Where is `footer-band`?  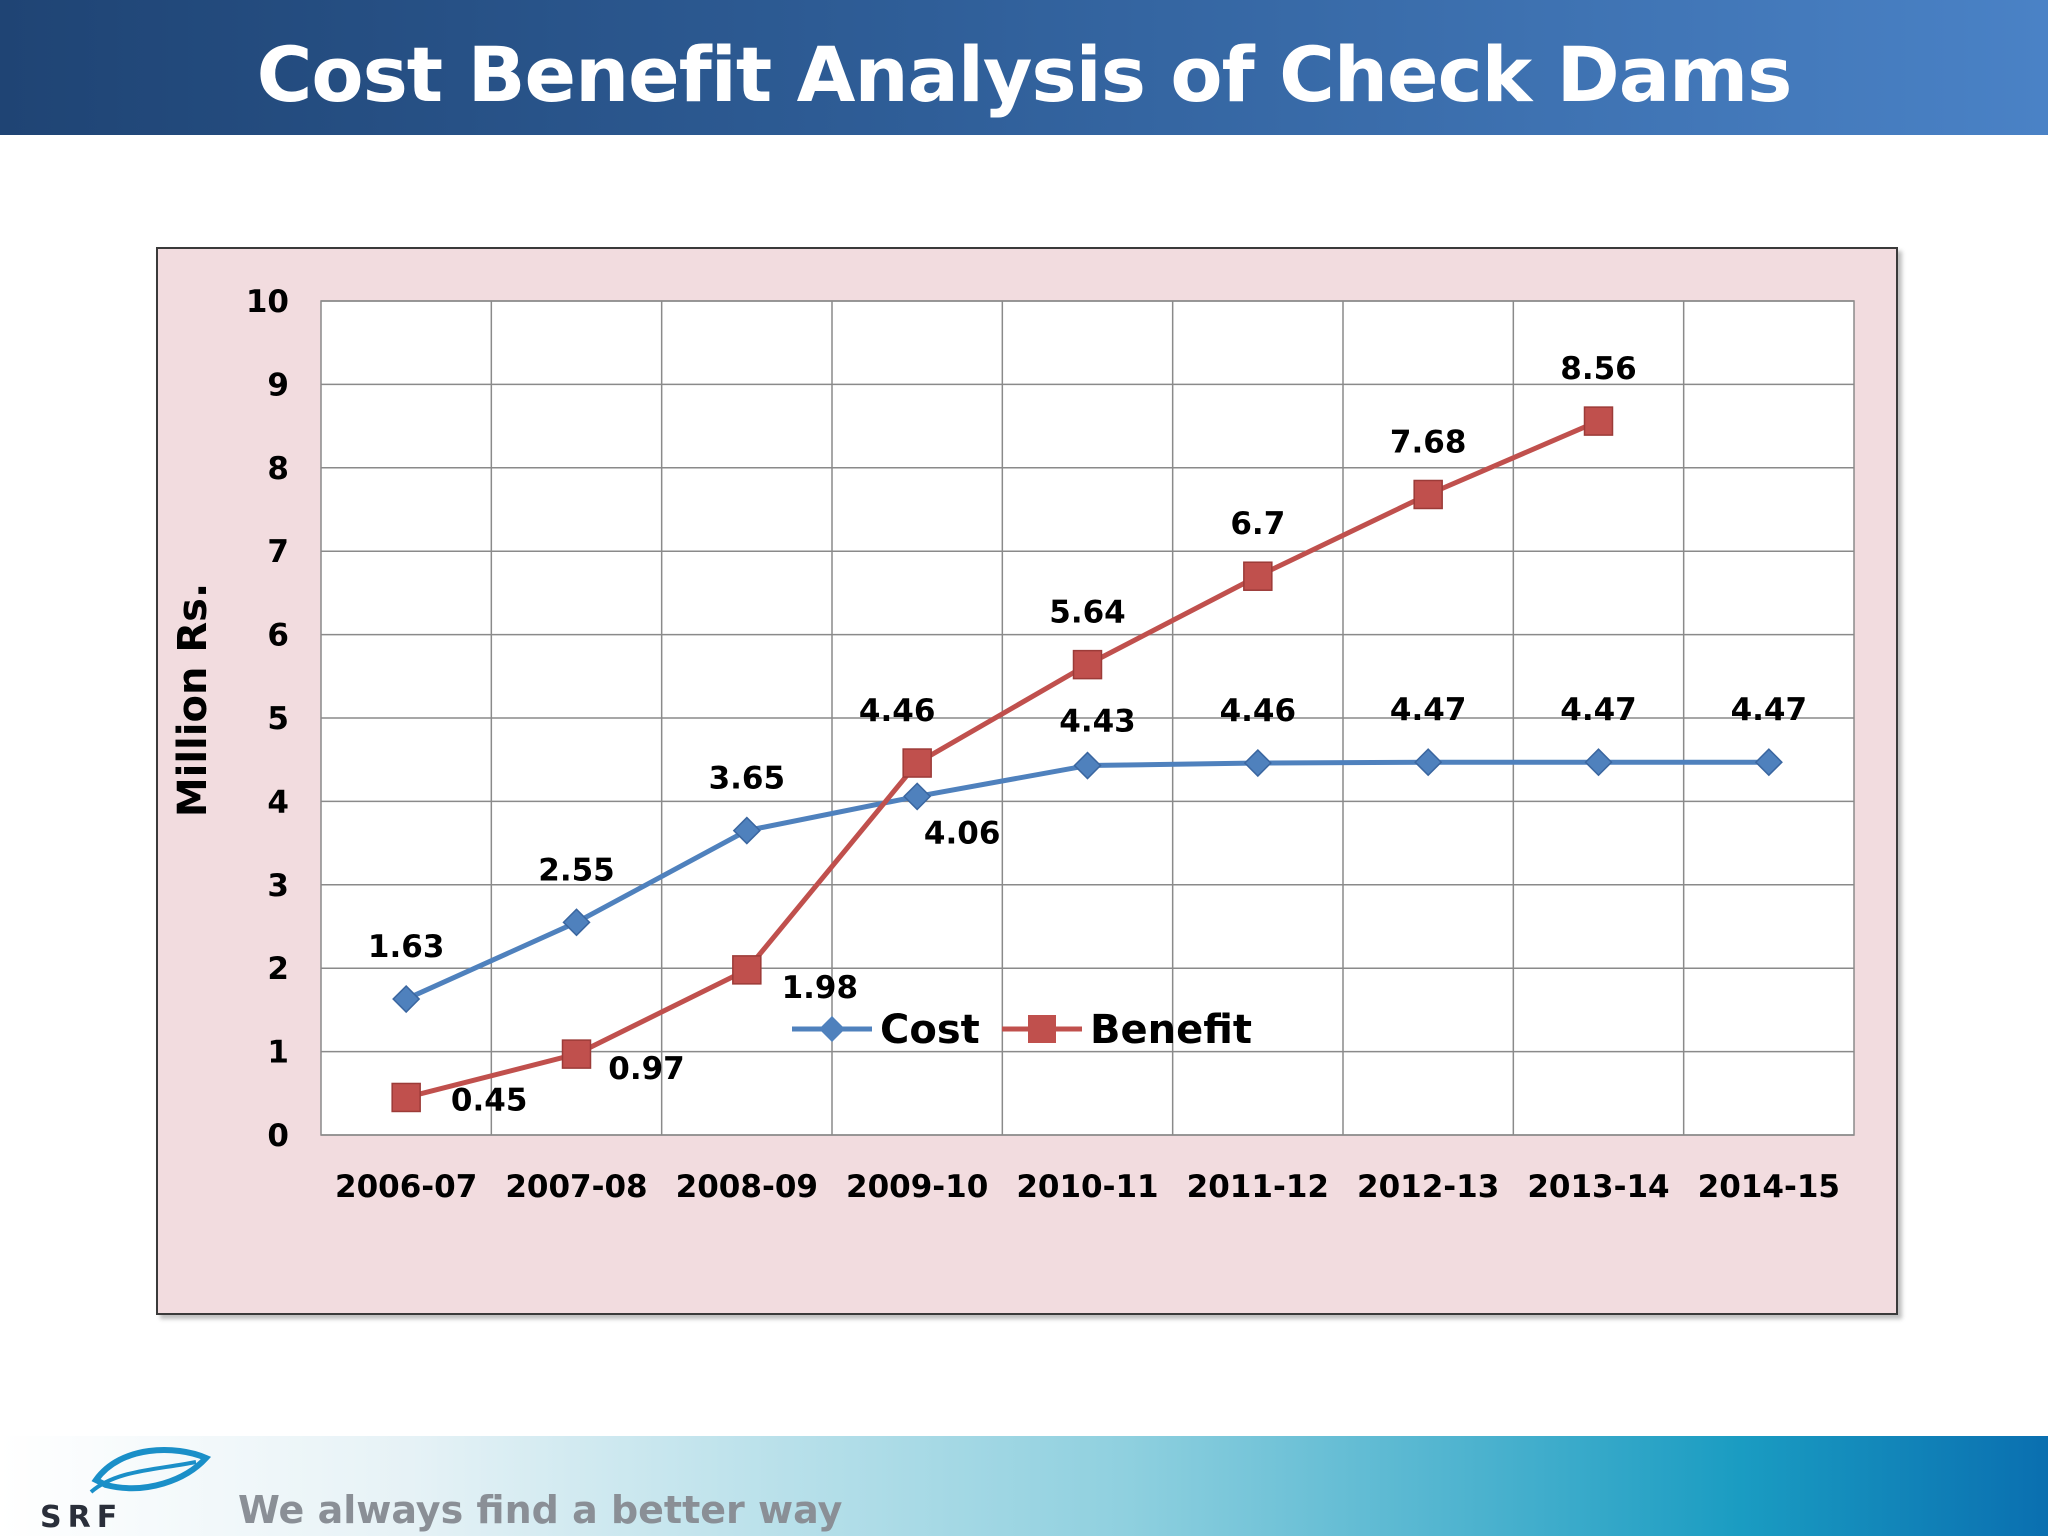
footer-band is located at coordinates (1024, 1486).